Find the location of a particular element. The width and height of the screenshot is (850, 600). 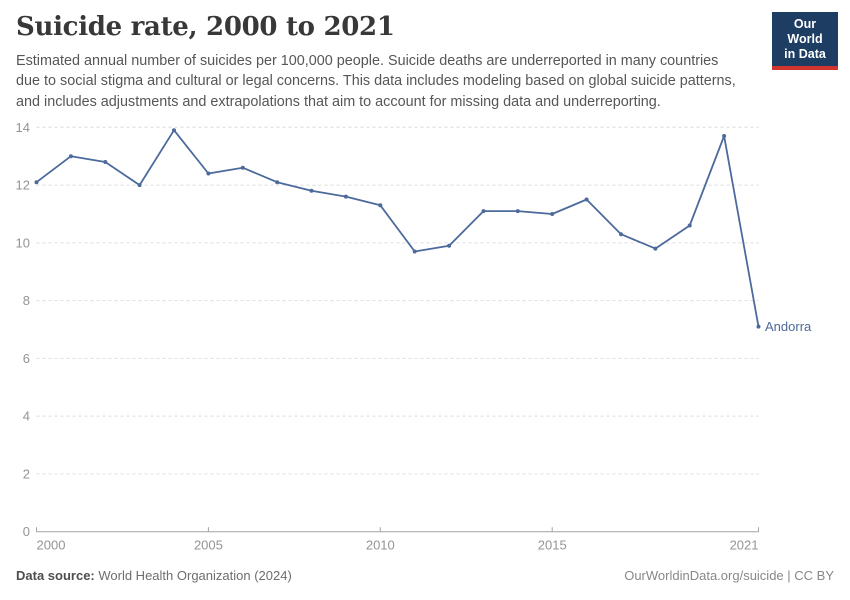

x-tick-label: 2005 is located at coordinates (208, 545).